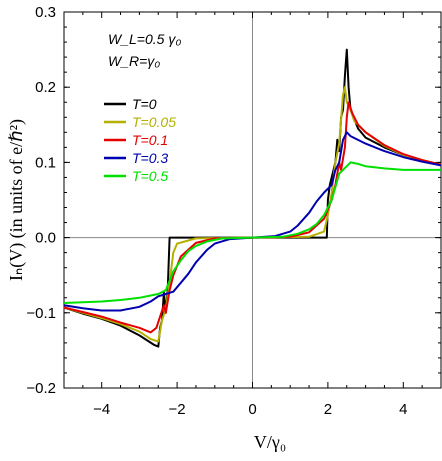  Describe the element at coordinates (45, 238) in the screenshot. I see `y-tick-label: 0.0` at that location.